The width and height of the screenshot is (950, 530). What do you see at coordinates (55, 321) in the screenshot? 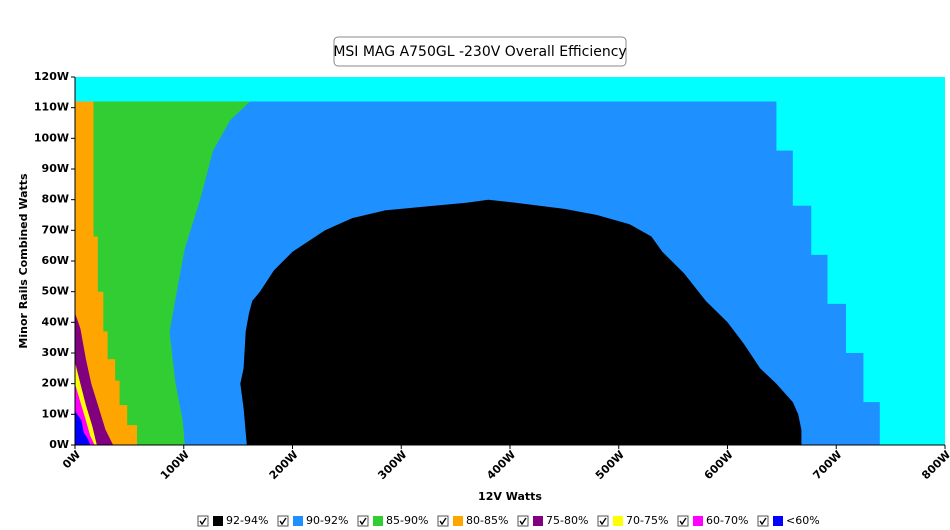
I see `y-tick-label: 40W` at bounding box center [55, 321].